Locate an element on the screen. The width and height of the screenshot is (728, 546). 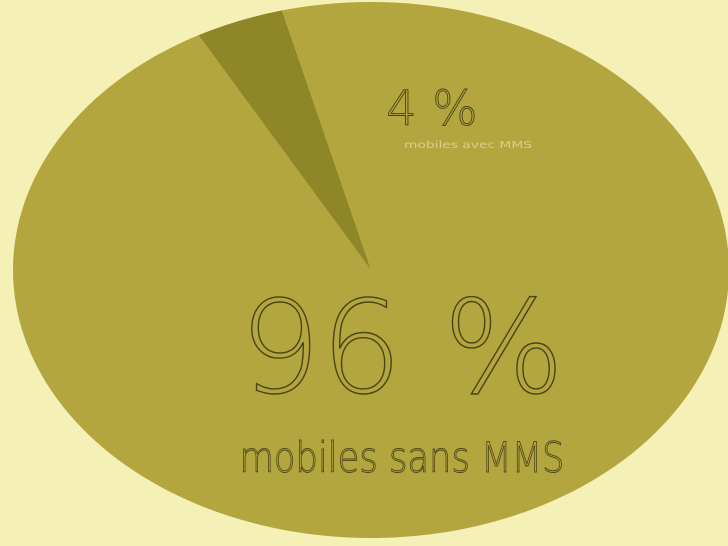
slice-label-percent-avec-mms: 4 % is located at coordinates (431, 109).